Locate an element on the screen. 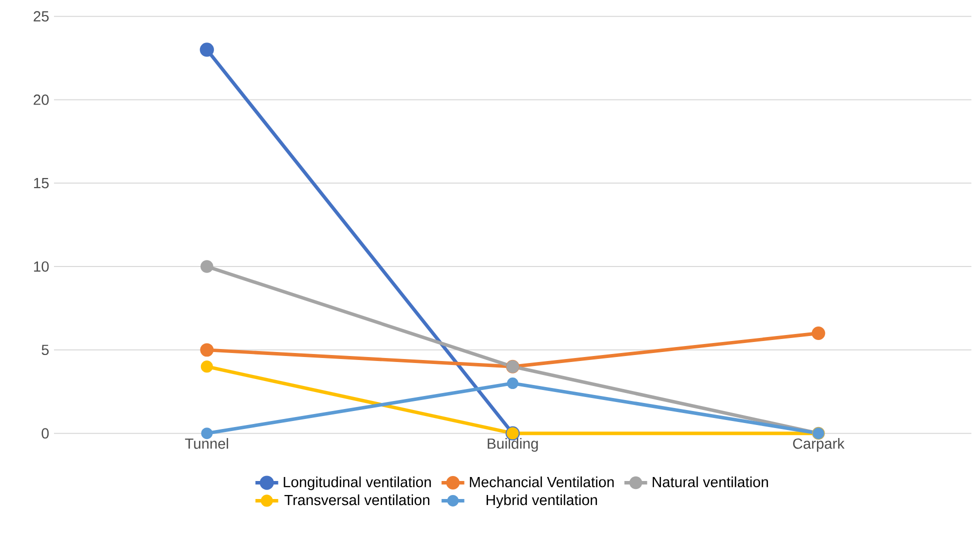 This screenshot has width=972, height=558. x-tick-label: Carpark is located at coordinates (819, 445).